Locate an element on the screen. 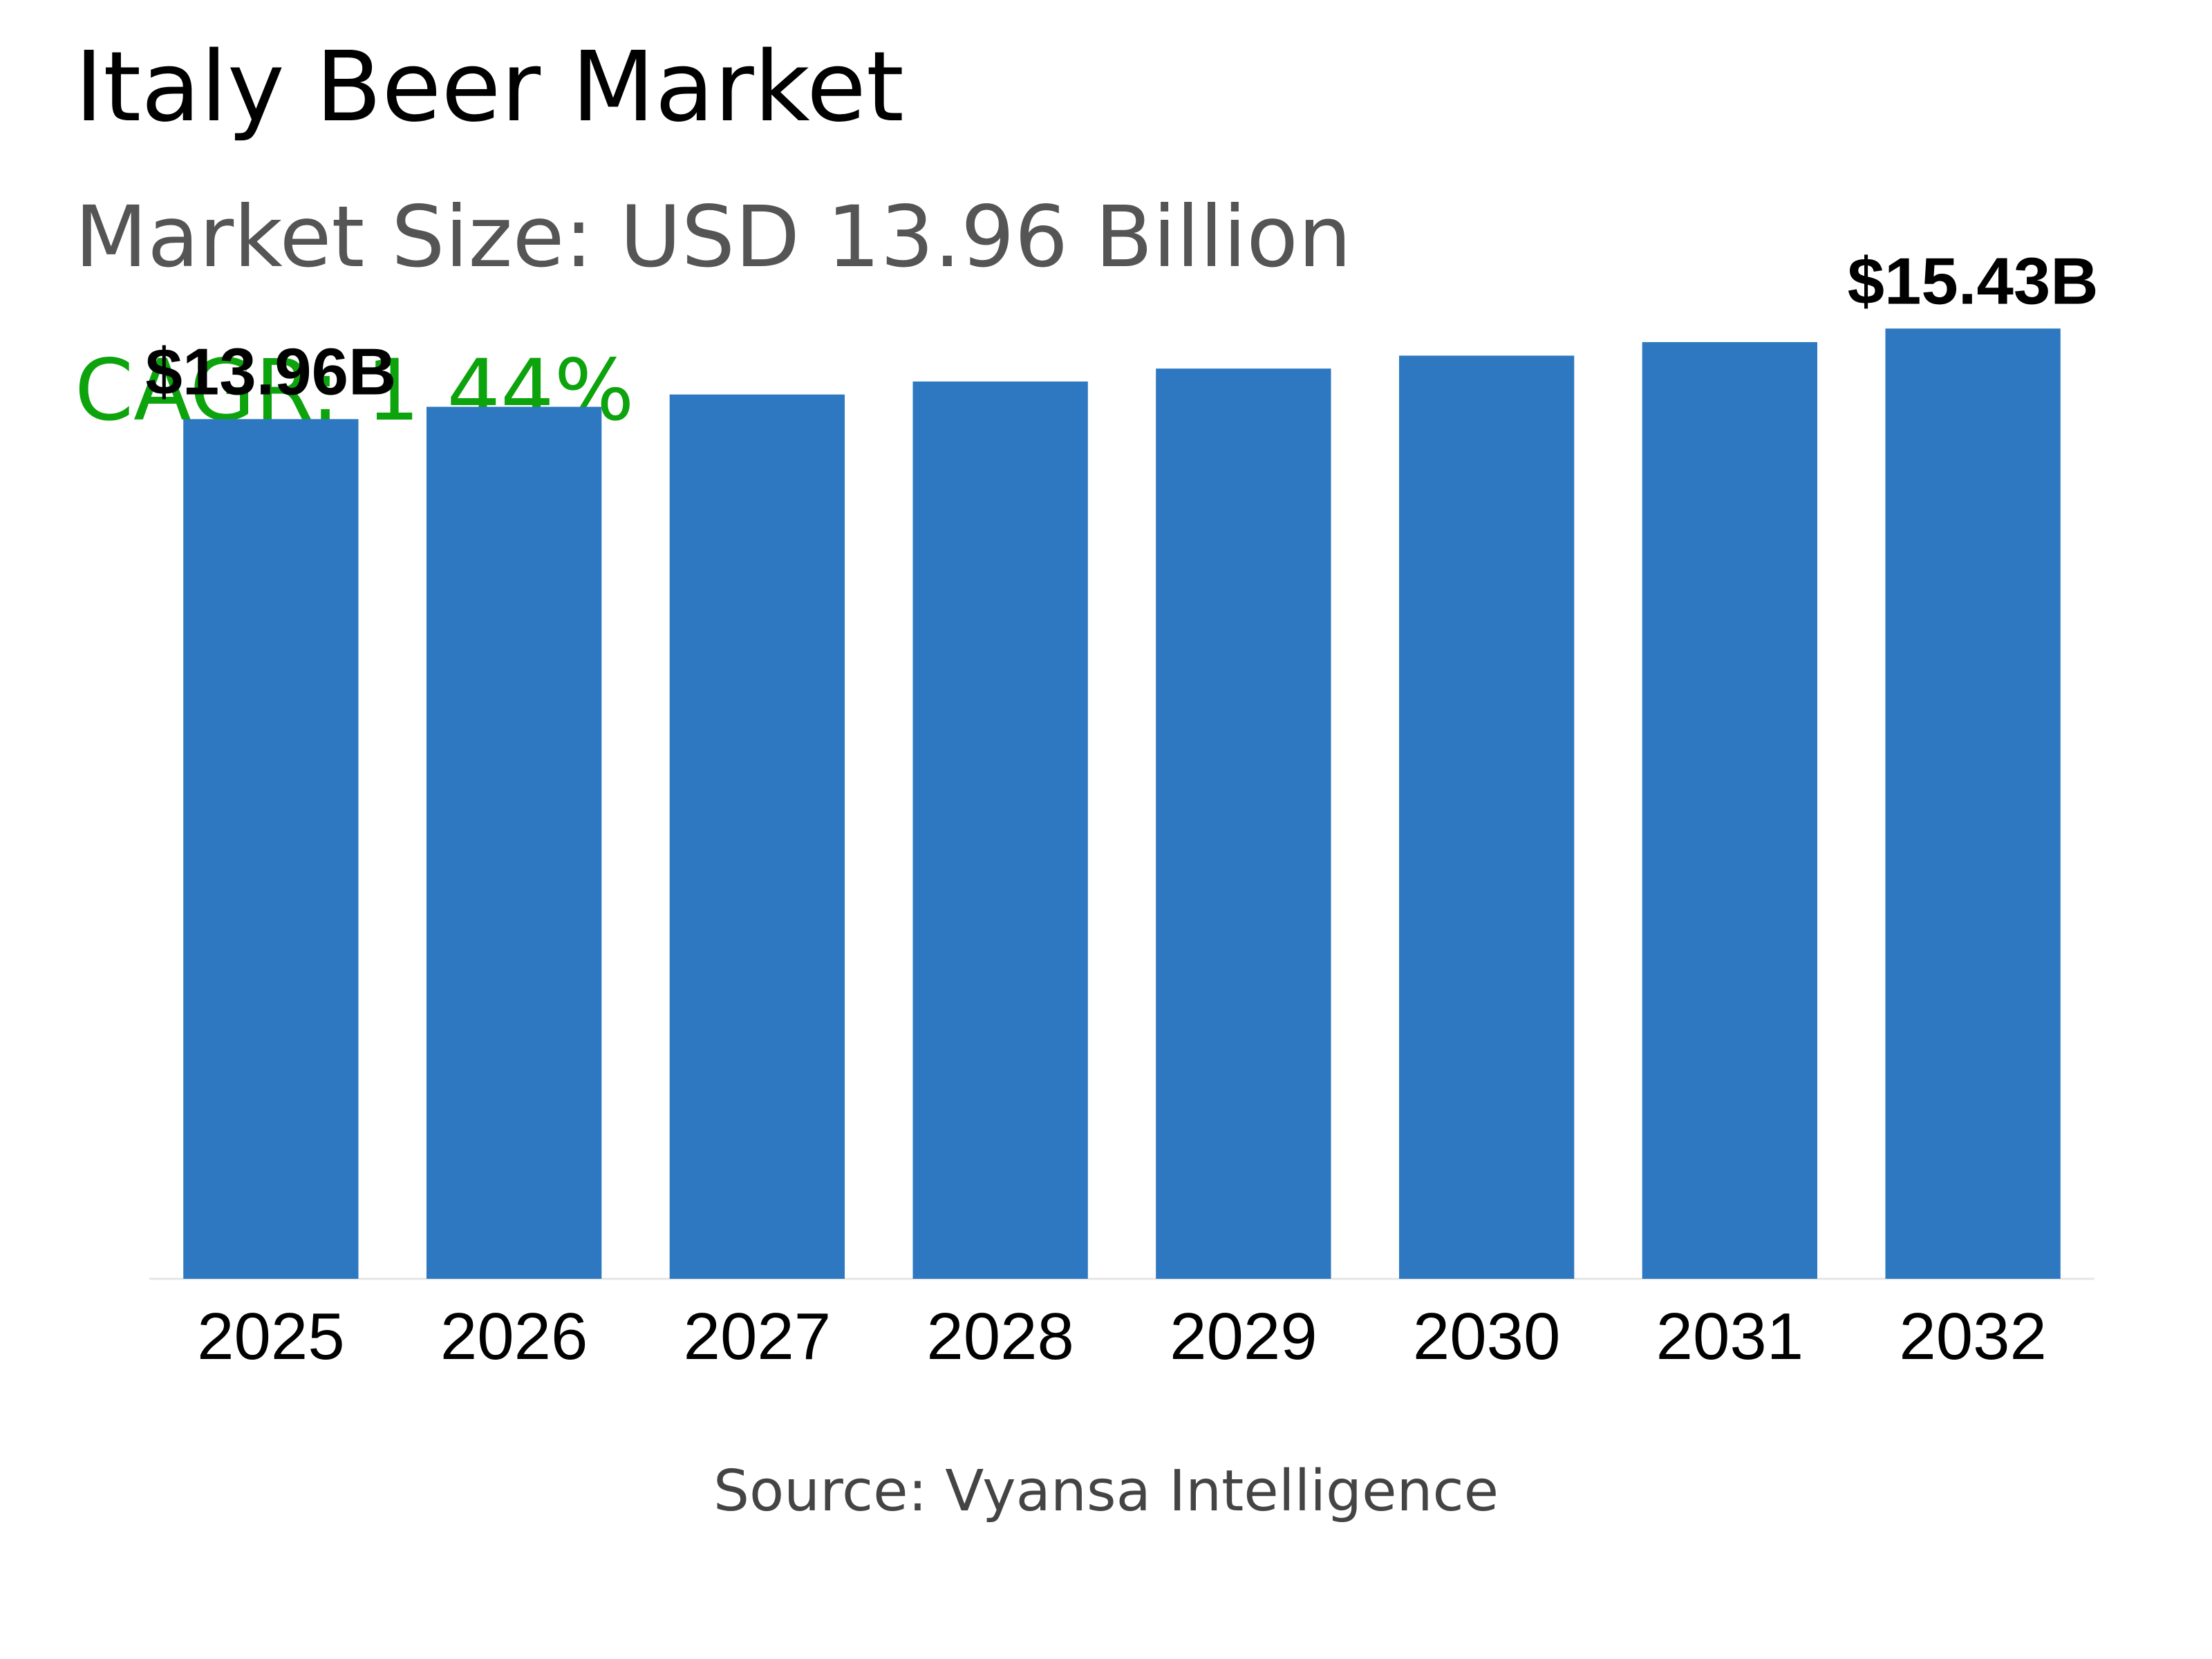 This screenshot has height=1659, width=2212. x-tick-label-2027: 2027 is located at coordinates (758, 1337).